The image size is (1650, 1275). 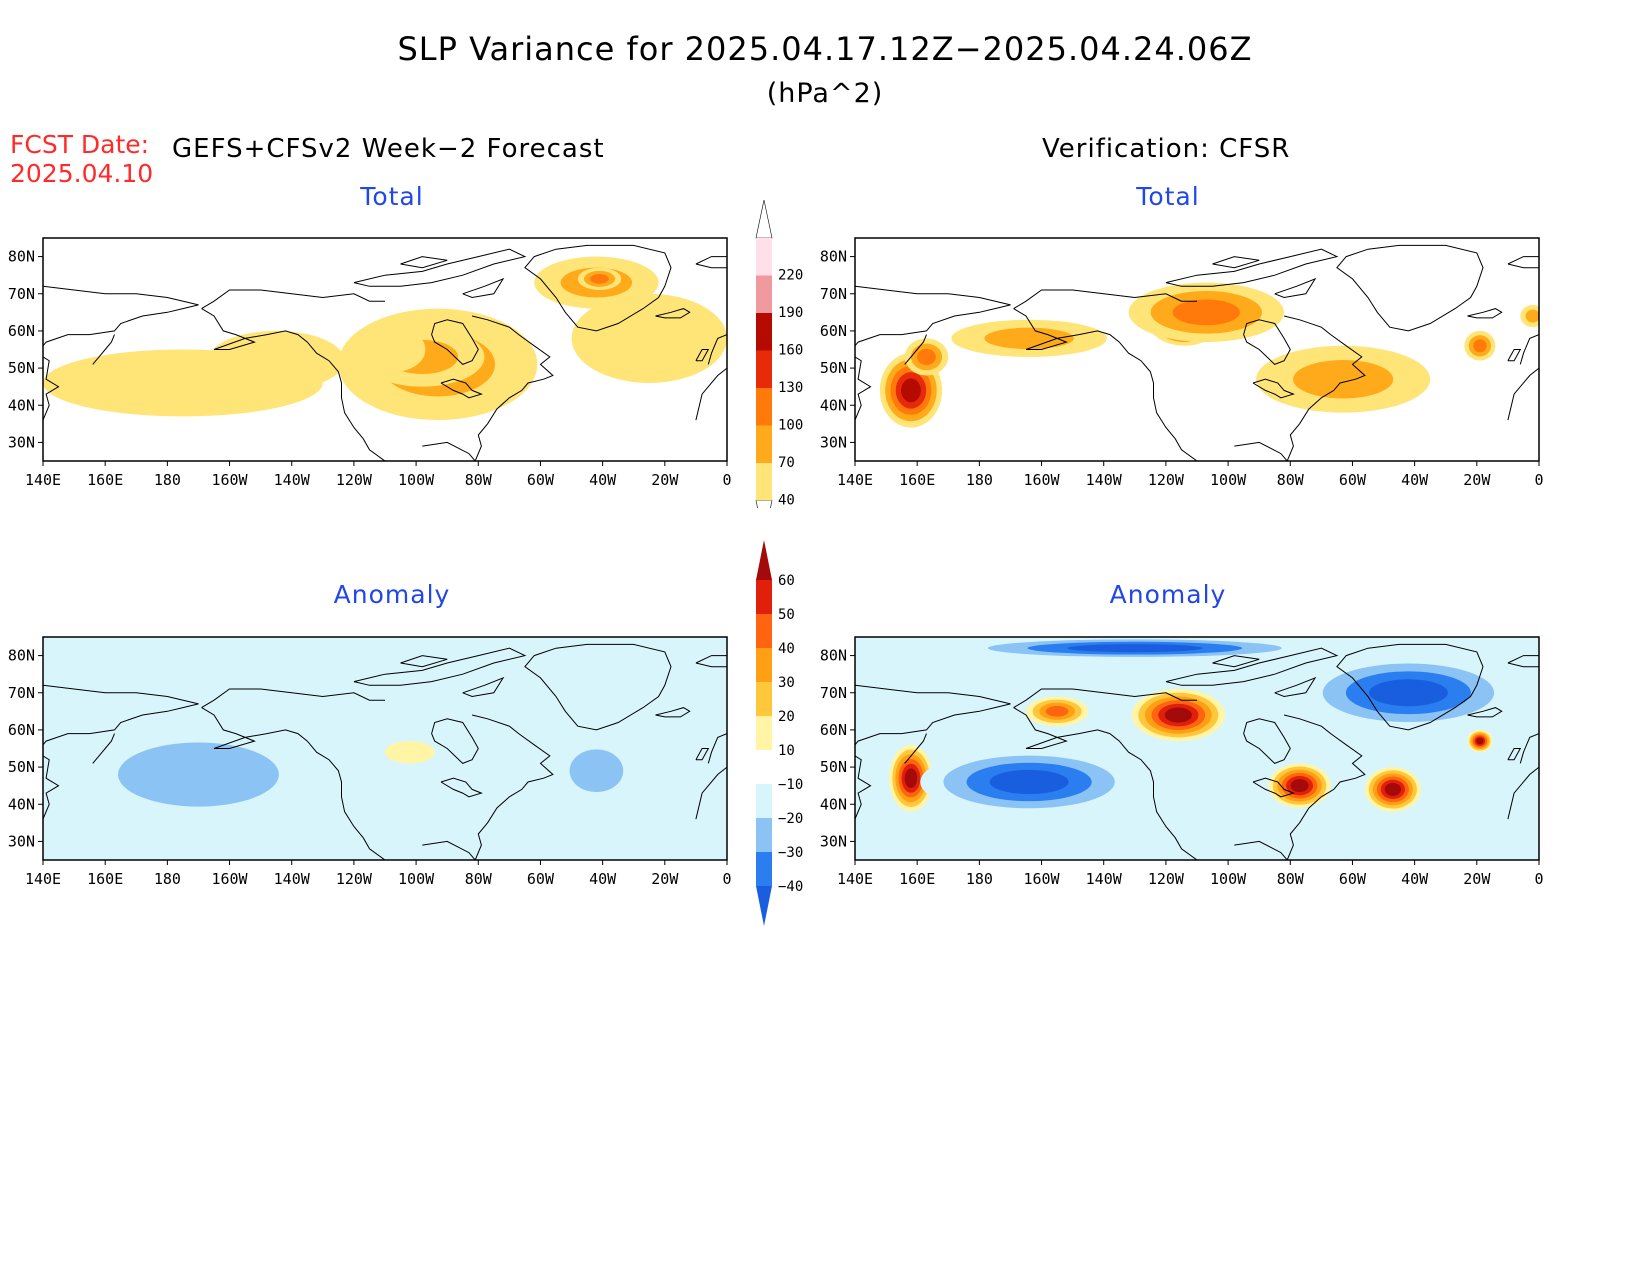 I want to click on lon-label: 120W, so click(x=1166, y=480).